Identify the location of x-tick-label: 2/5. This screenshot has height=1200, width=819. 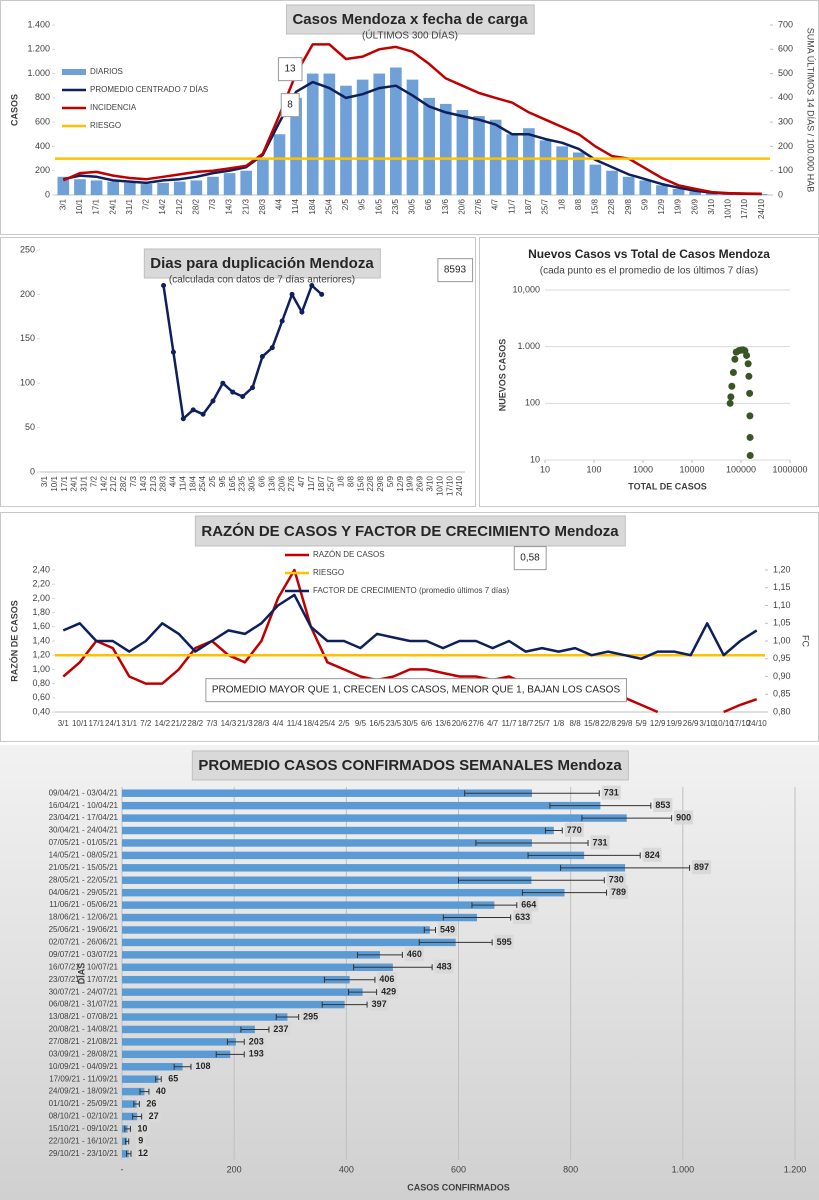
(344, 723).